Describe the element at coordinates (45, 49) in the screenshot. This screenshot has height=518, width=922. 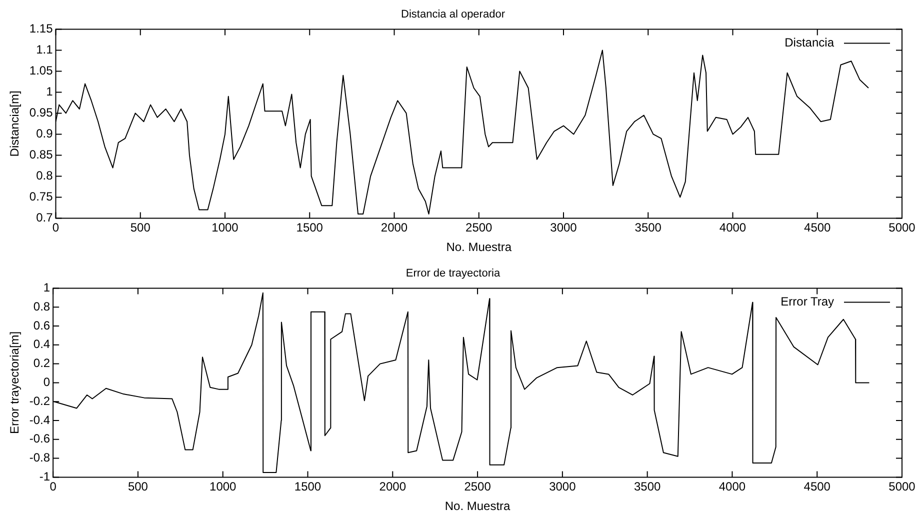
I see `y-tick-label: 1.1` at that location.